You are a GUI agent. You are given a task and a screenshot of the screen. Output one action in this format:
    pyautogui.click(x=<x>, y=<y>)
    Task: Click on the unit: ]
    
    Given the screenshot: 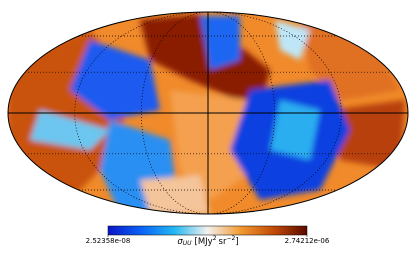 What is the action you would take?
    pyautogui.click(x=236, y=242)
    